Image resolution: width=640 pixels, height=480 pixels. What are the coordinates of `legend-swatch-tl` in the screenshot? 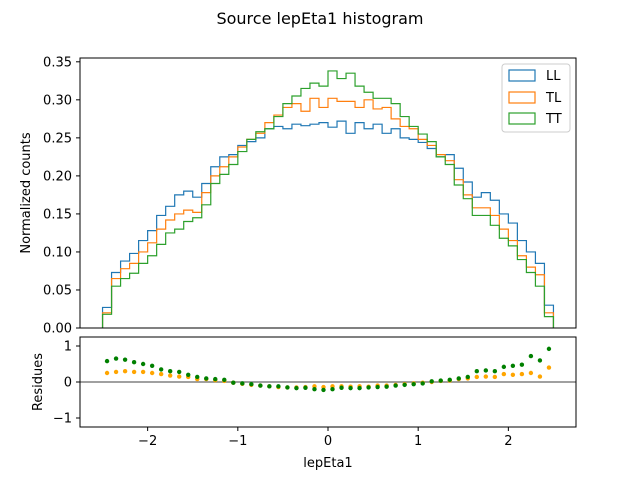 It's located at (522, 97).